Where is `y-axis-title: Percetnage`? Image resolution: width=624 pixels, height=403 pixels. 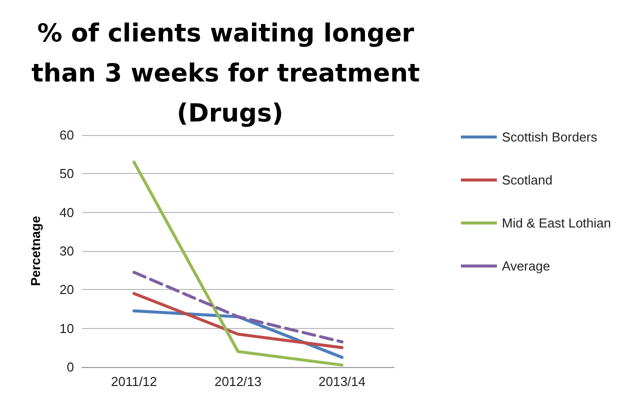 y-axis-title: Percetnage is located at coordinates (35, 251).